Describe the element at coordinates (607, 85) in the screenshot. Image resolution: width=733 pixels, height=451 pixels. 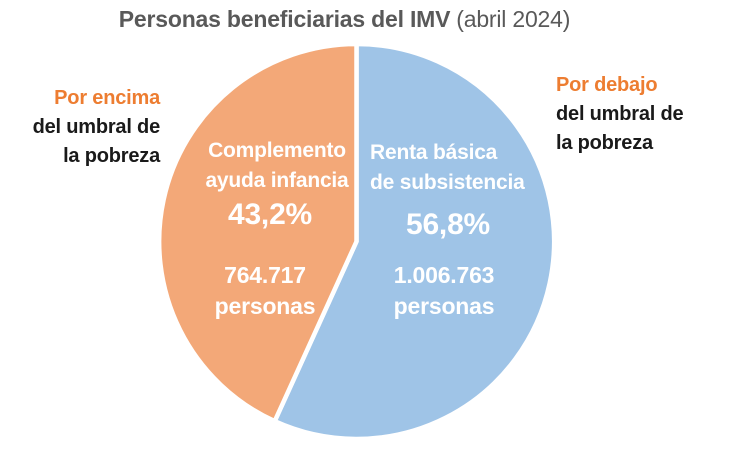
I see `annotation-lead: Por debajo` at that location.